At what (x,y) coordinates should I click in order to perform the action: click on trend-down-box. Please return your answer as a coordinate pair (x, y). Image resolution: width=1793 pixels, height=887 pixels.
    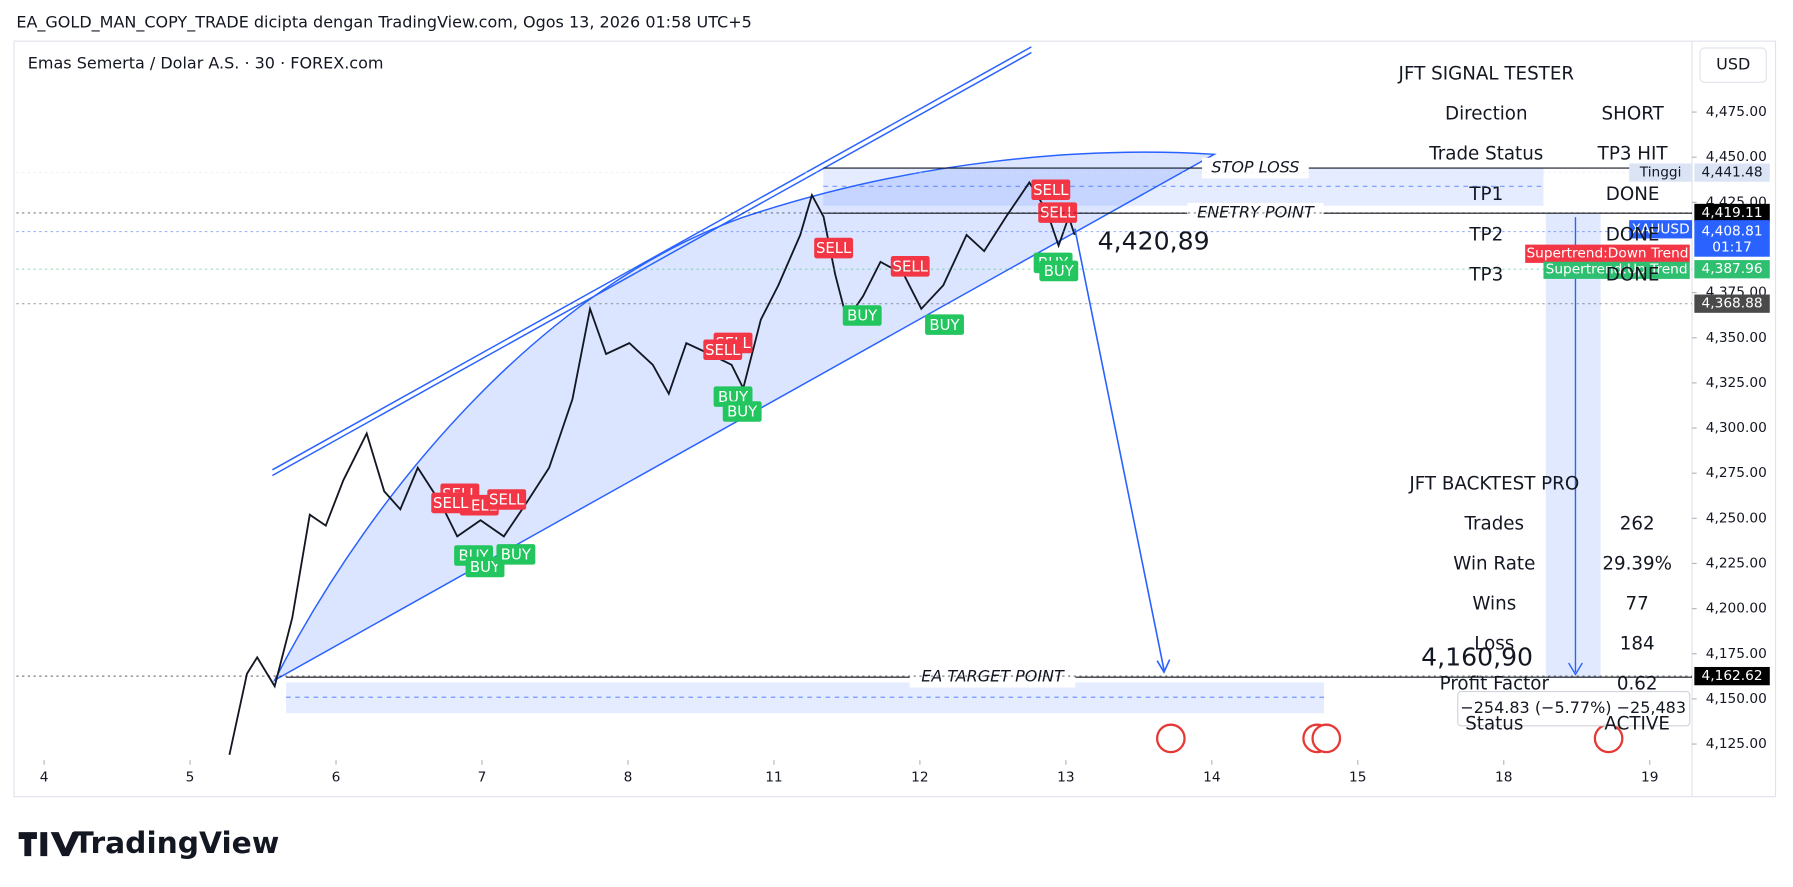
    Looking at the image, I should click on (1607, 253).